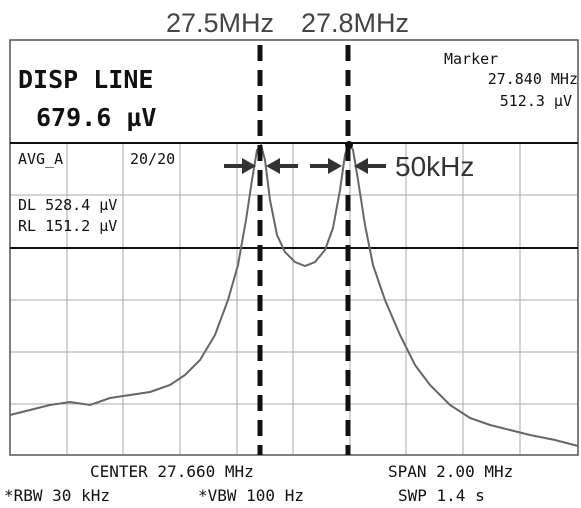 The height and width of the screenshot is (508, 581). What do you see at coordinates (172, 471) in the screenshot?
I see `center: CENTER 27.660 MHz` at bounding box center [172, 471].